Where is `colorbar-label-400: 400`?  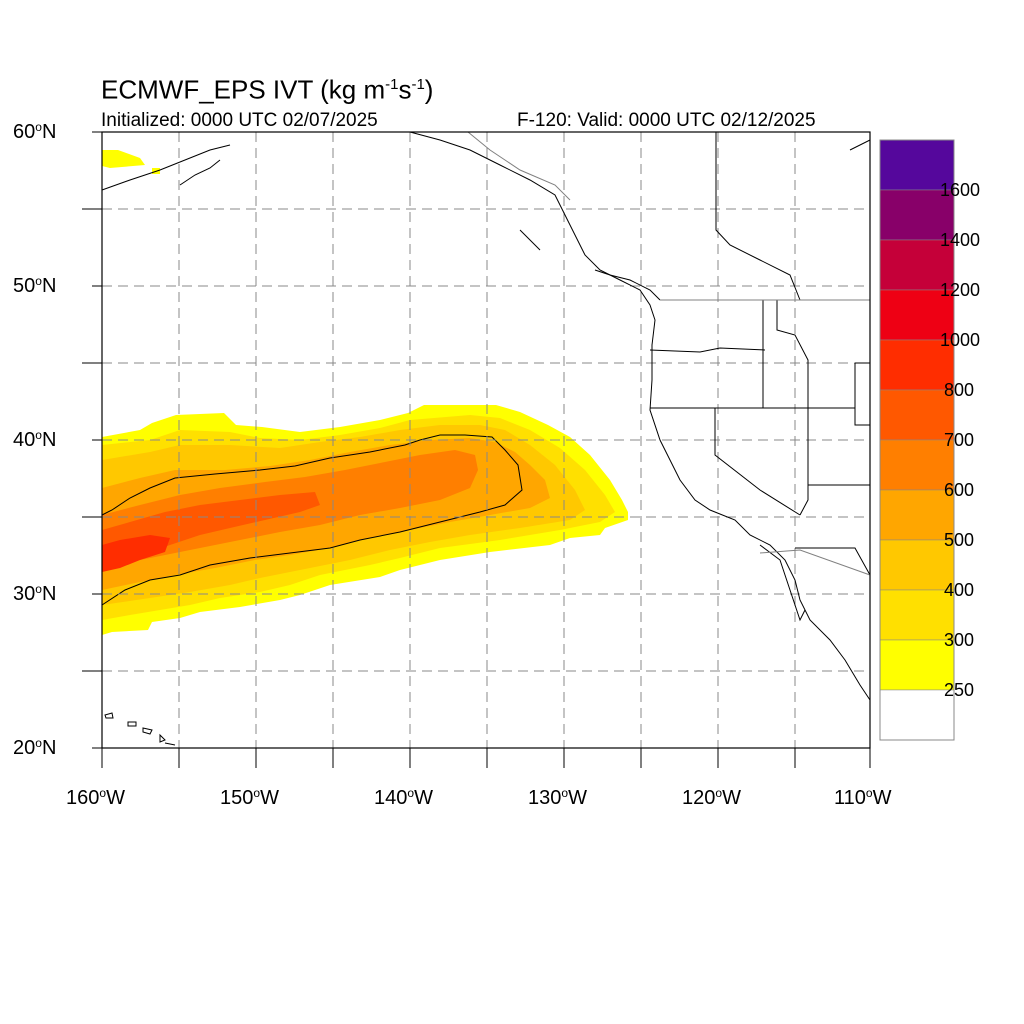 colorbar-label-400: 400 is located at coordinates (959, 590).